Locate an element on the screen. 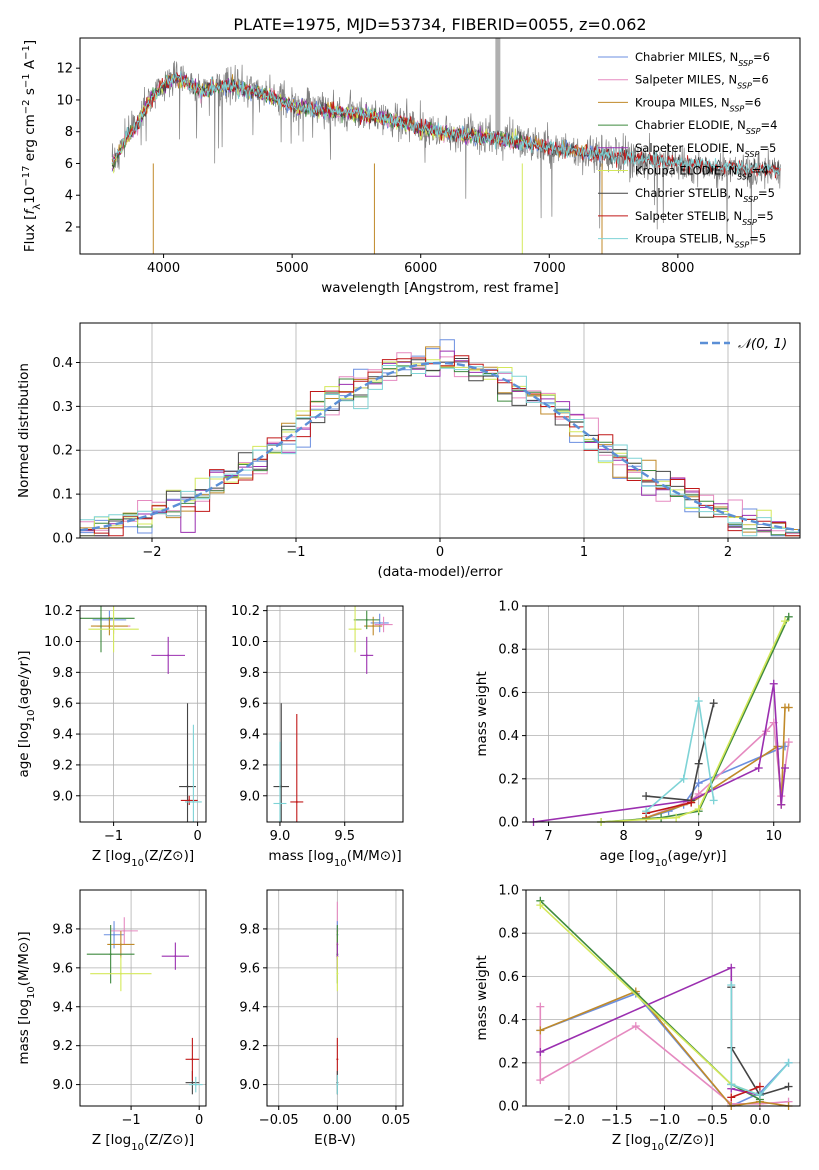 Image resolution: width=819 pixels, height=1170 pixels. x-tick-label: 10 is located at coordinates (773, 836).